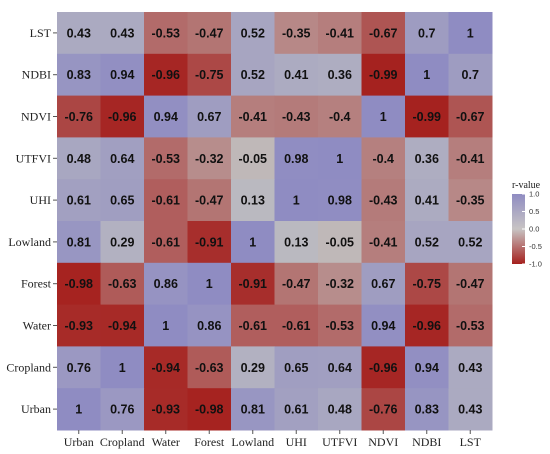 The image size is (550, 454). I want to click on cell-value-label: -0.63, so click(122, 284).